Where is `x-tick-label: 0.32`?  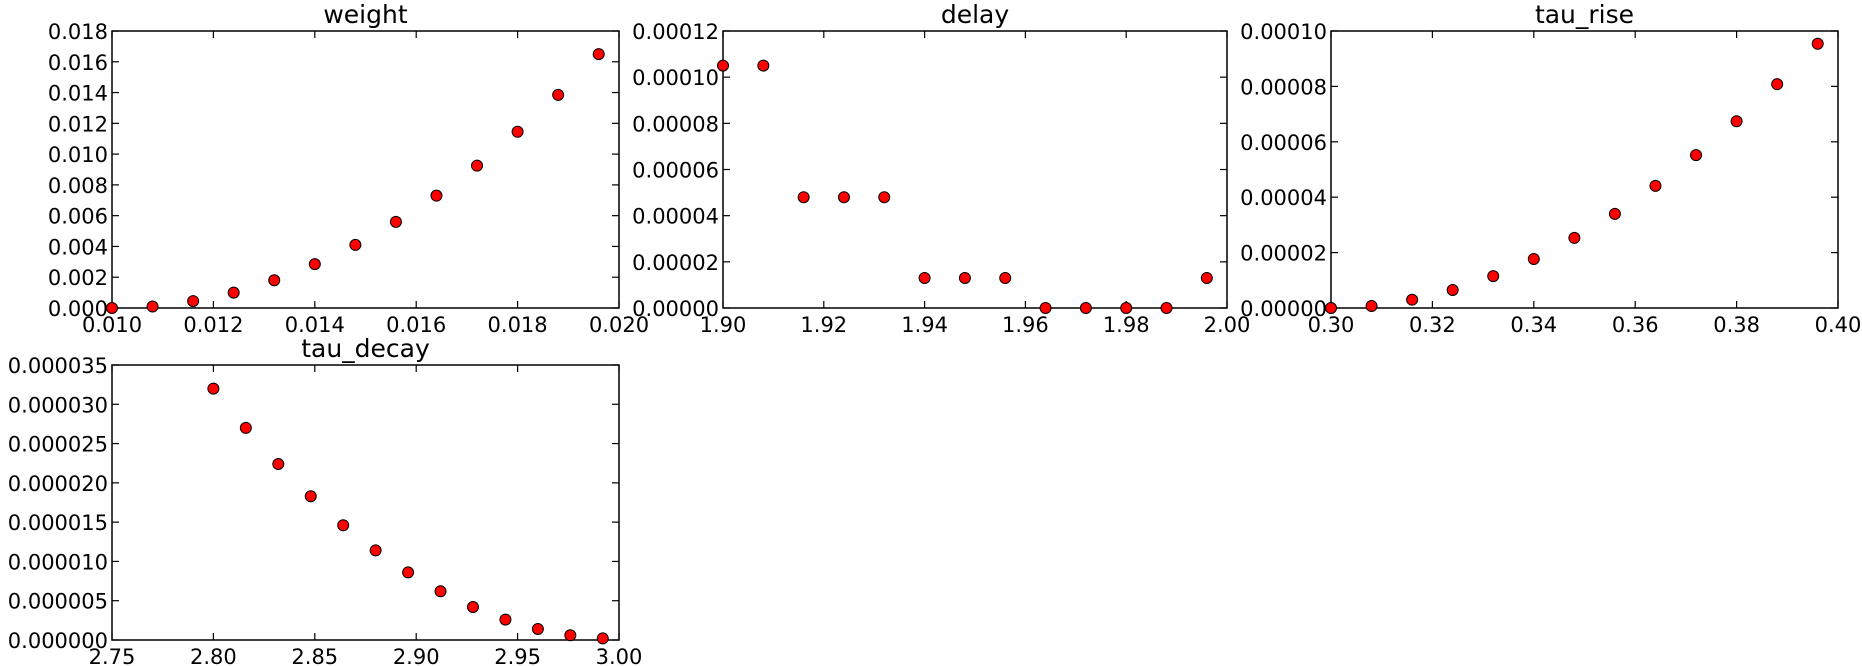 x-tick-label: 0.32 is located at coordinates (1432, 325).